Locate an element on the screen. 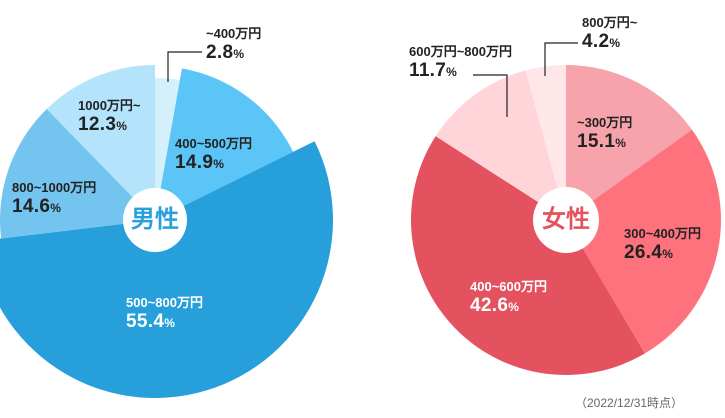  male-label-800-1000: 800~1000万円 14.6% is located at coordinates (54, 198).